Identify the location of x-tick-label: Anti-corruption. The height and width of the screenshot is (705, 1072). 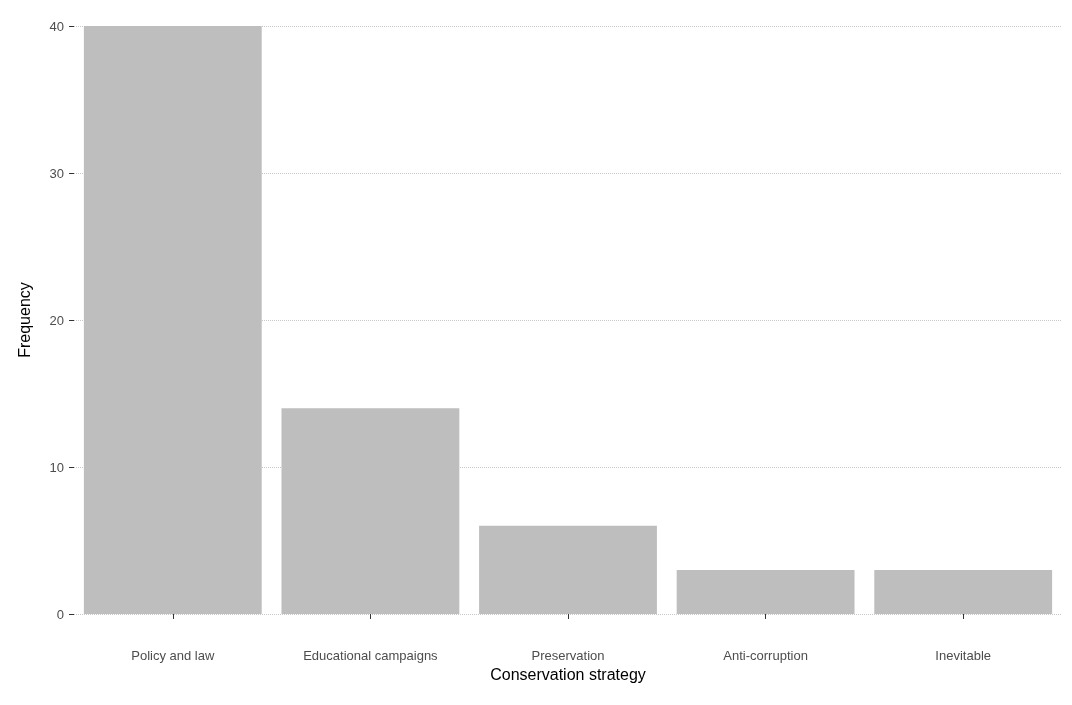
(765, 655).